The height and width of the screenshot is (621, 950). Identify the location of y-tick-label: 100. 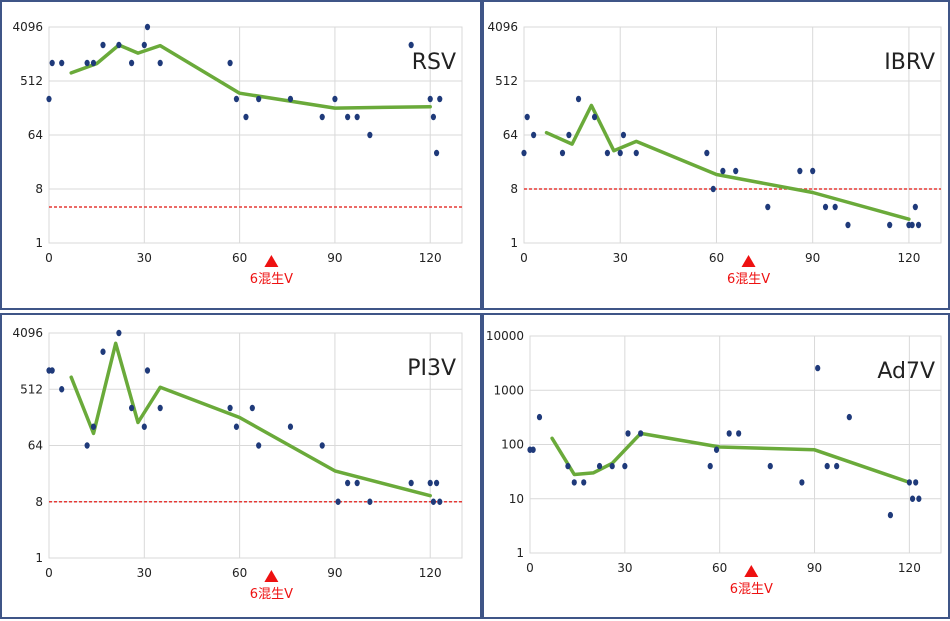
(512, 445).